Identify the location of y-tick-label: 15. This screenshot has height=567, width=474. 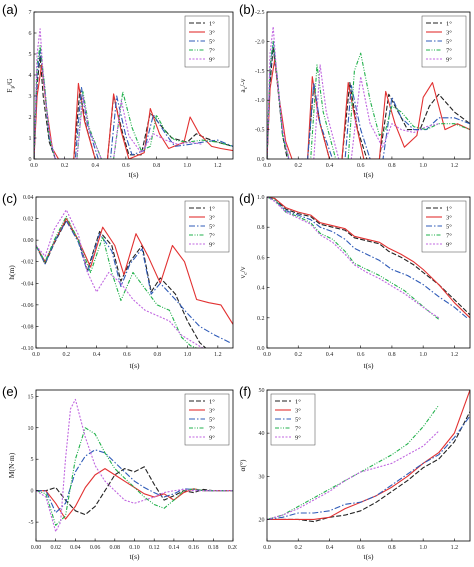
(31, 397).